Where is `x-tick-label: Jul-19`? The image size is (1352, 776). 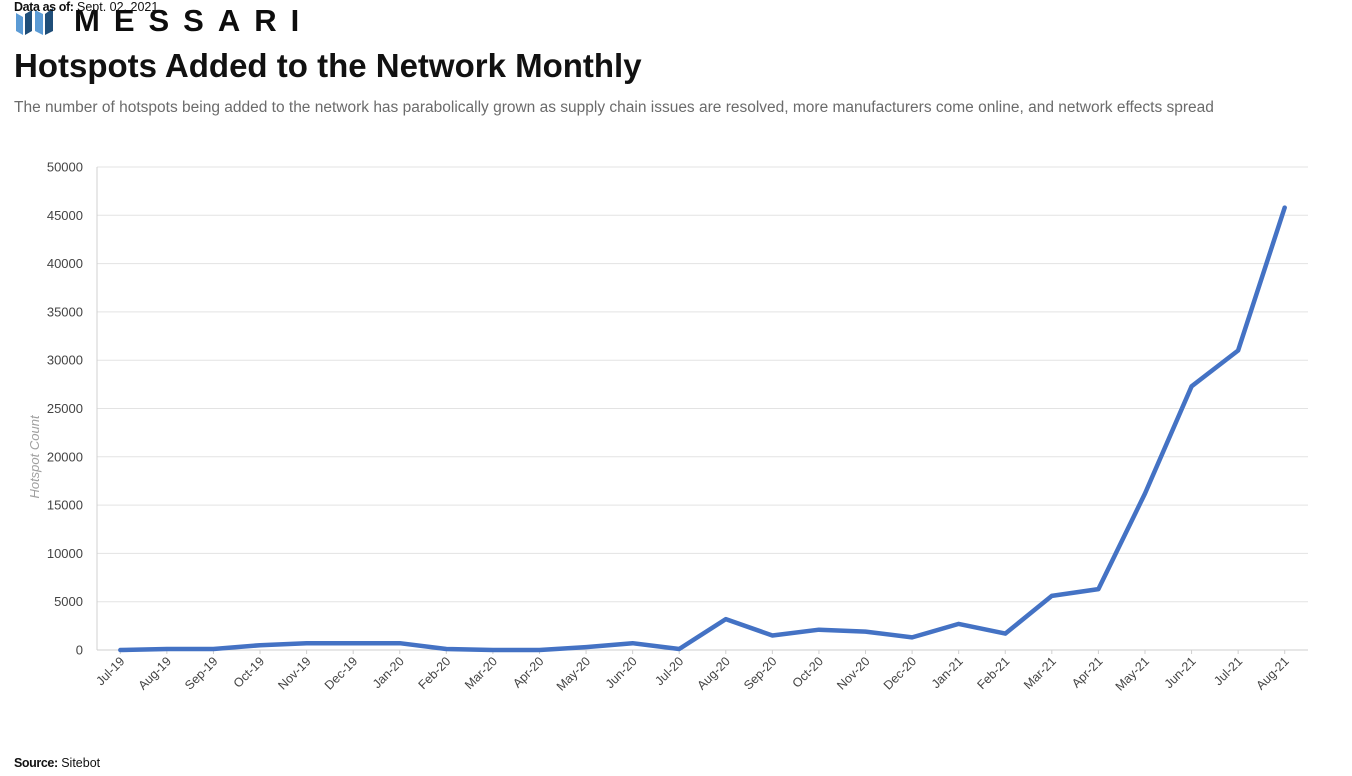
x-tick-label: Jul-19 is located at coordinates (110, 671).